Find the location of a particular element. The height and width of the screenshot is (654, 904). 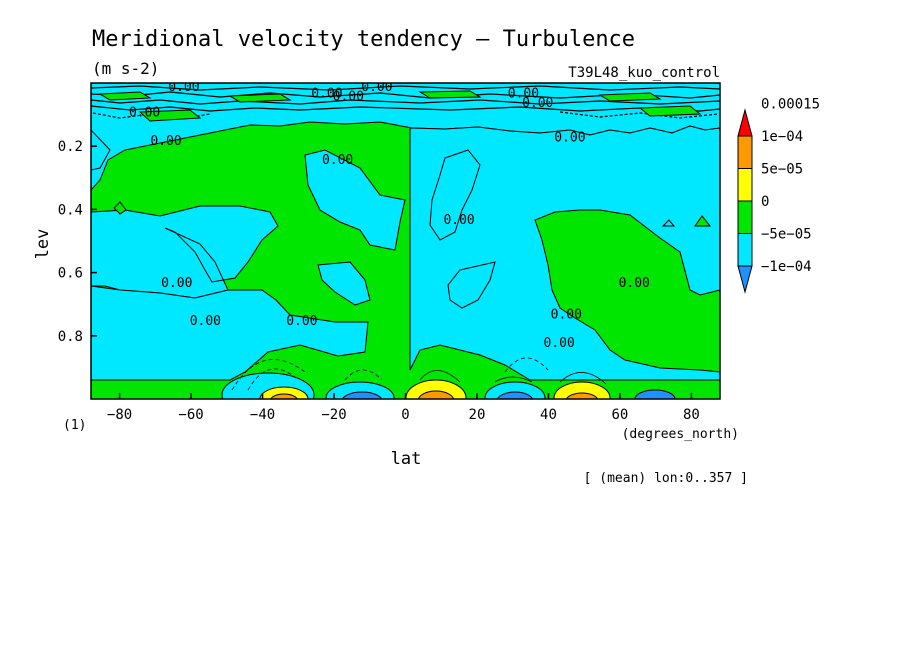

y-tick-label: 0.2 is located at coordinates (70, 147).